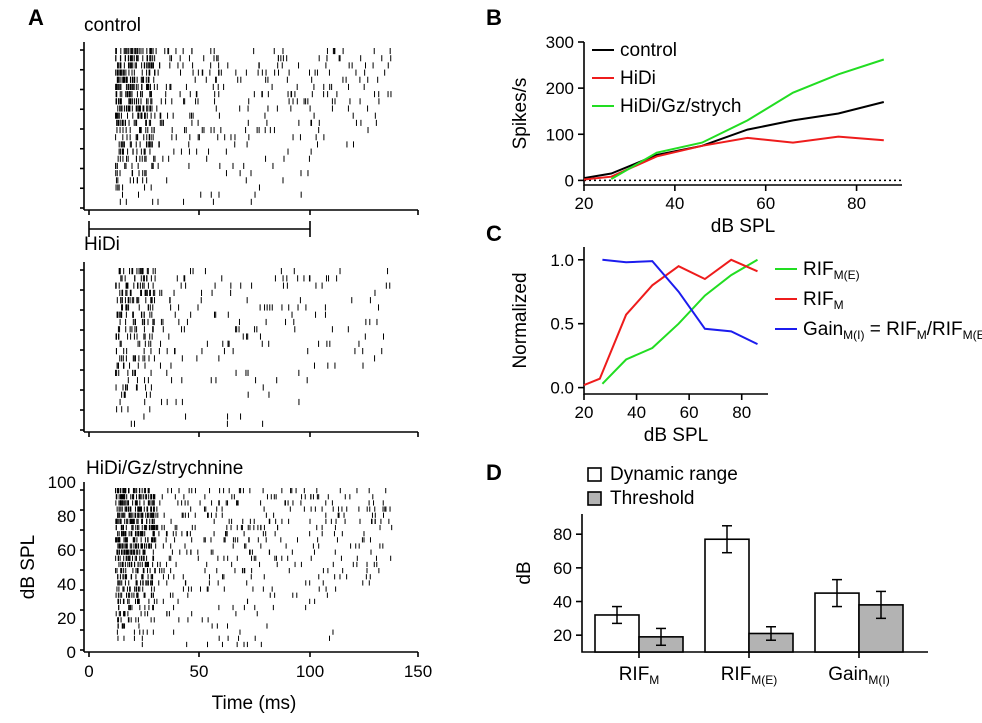 Image resolution: width=982 pixels, height=723 pixels. What do you see at coordinates (494, 233) in the screenshot?
I see `panel-letter-c: C` at bounding box center [494, 233].